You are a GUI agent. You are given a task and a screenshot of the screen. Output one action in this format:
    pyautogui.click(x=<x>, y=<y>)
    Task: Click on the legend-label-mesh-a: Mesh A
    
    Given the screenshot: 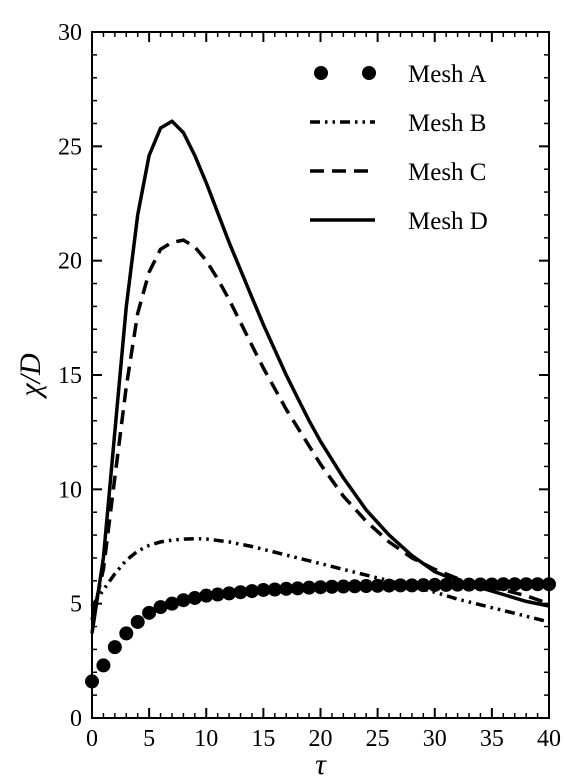 What is the action you would take?
    pyautogui.click(x=447, y=74)
    